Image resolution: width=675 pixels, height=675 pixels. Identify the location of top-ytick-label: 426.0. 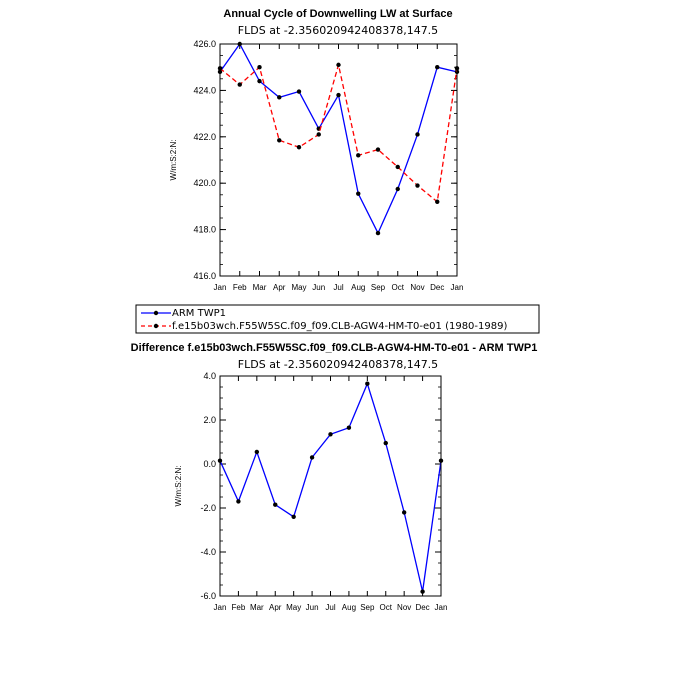
(204, 44).